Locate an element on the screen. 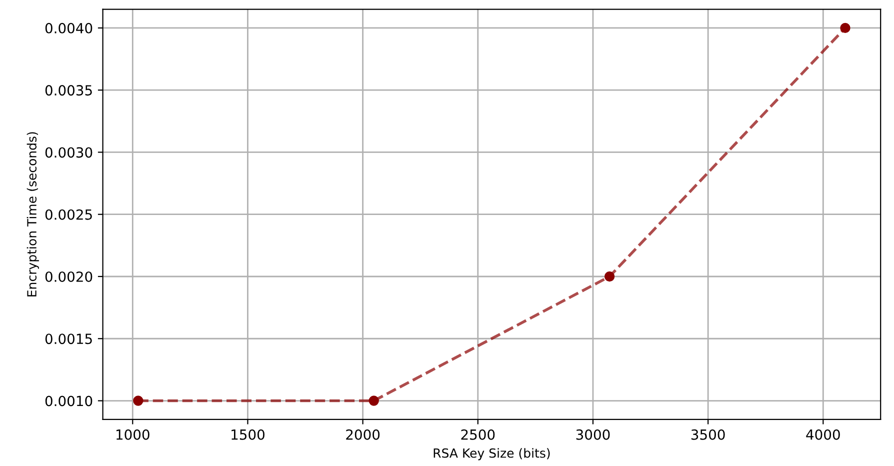 This screenshot has width=894, height=466. y-tick-label: 0.0020 is located at coordinates (68, 276).